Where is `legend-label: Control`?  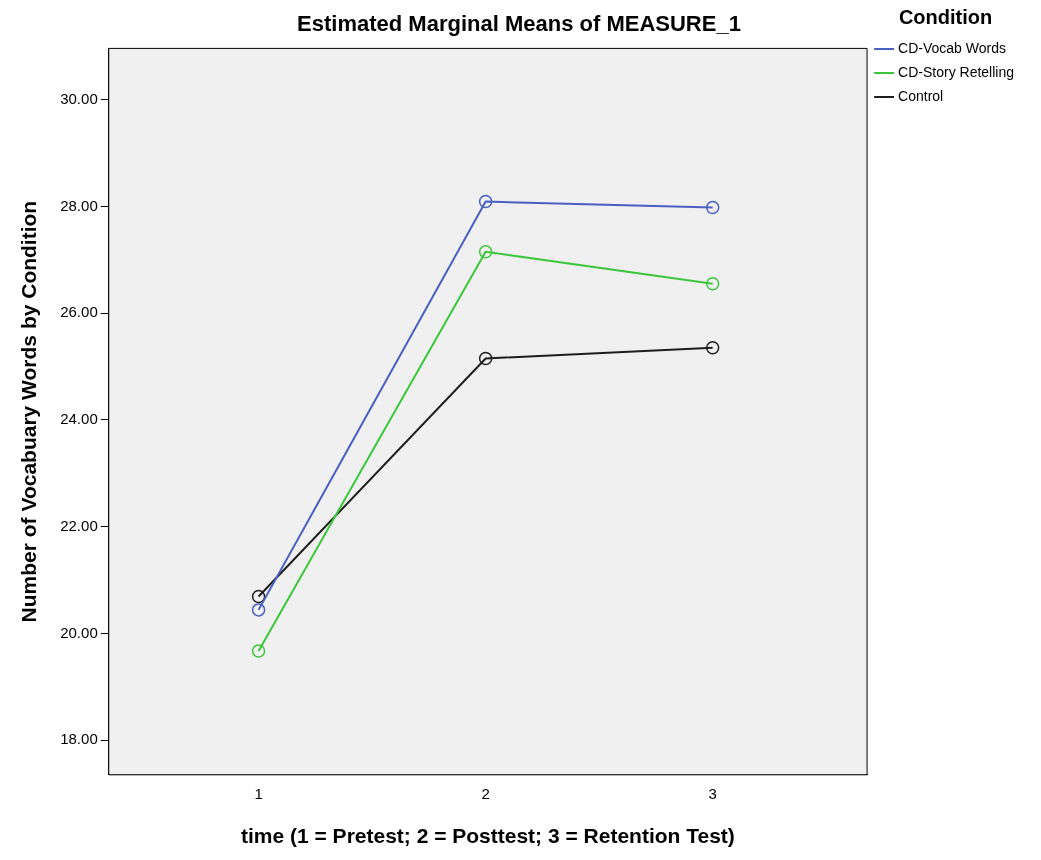 legend-label: Control is located at coordinates (921, 95).